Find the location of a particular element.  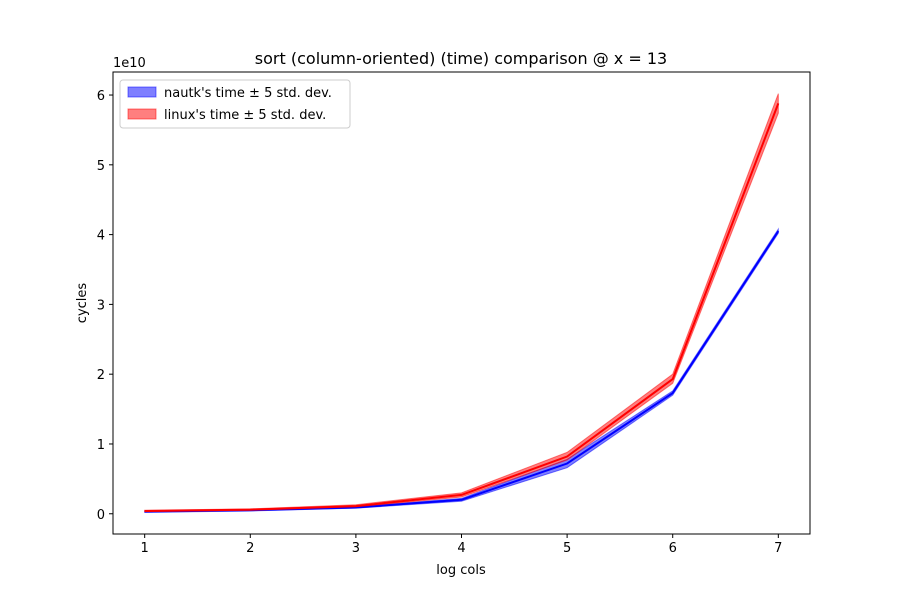

y-tick-label: 0 is located at coordinates (101, 515).